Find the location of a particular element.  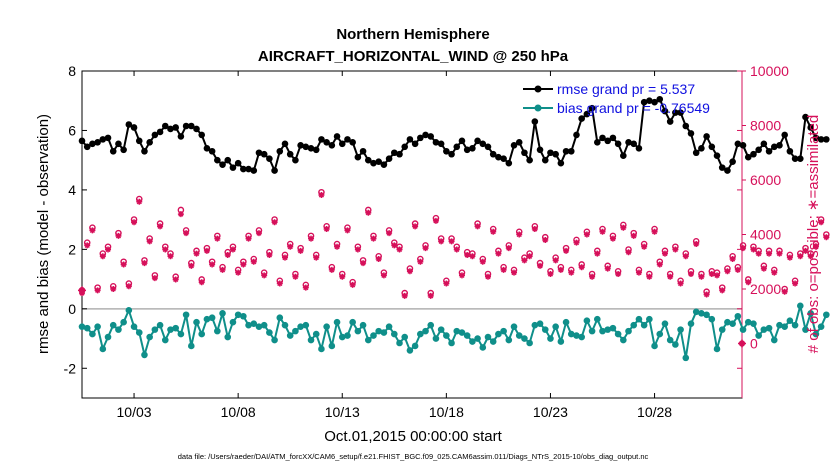

y-tick-label-right: 2000 is located at coordinates (765, 289).